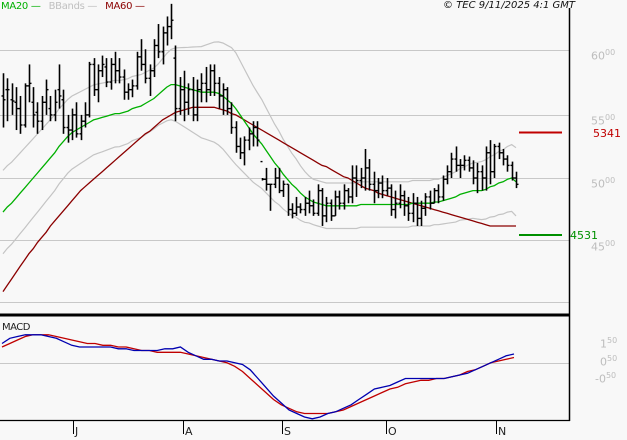  What do you see at coordinates (392, 431) in the screenshot?
I see `month-tick-label: O` at bounding box center [392, 431].